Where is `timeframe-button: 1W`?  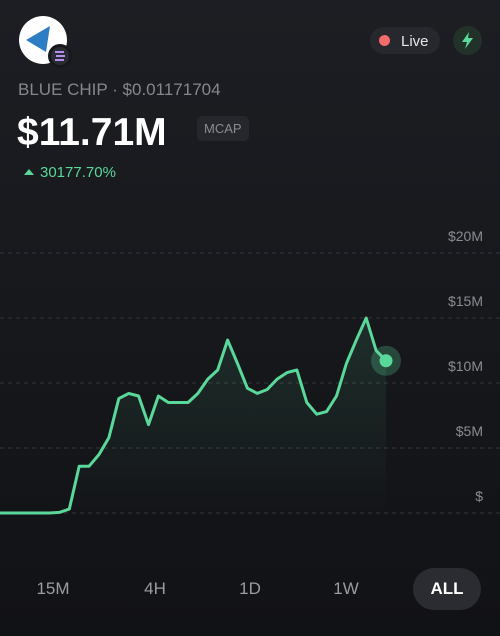 timeframe-button: 1W is located at coordinates (346, 588).